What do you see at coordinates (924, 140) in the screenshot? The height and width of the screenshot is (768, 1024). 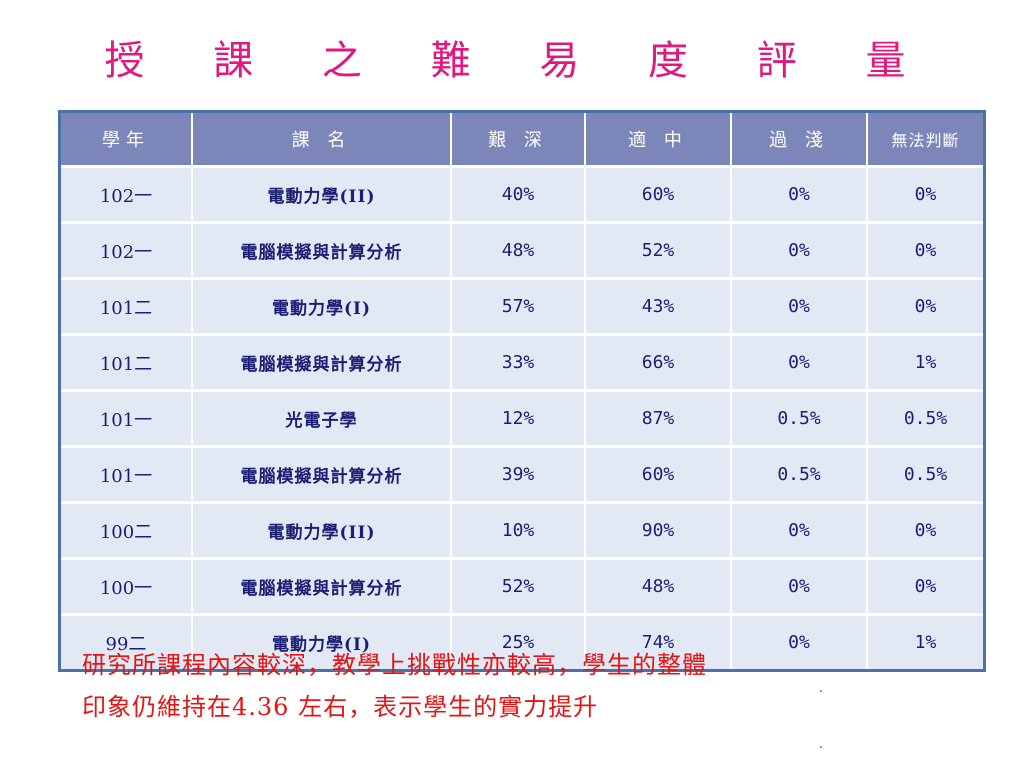 I see `header-undetermined: 無法判斷` at bounding box center [924, 140].